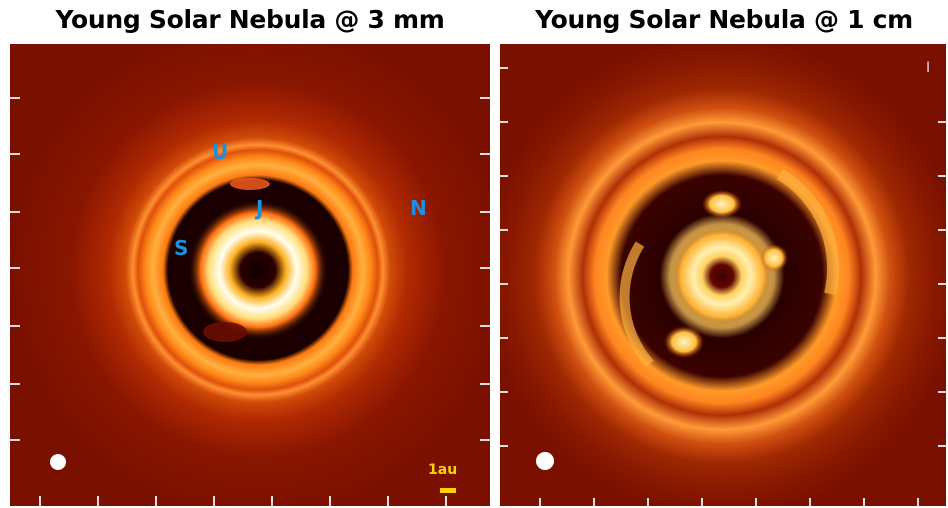 The width and height of the screenshot is (948, 508). What do you see at coordinates (443, 470) in the screenshot?
I see `scale-bar-label: 1au` at bounding box center [443, 470].